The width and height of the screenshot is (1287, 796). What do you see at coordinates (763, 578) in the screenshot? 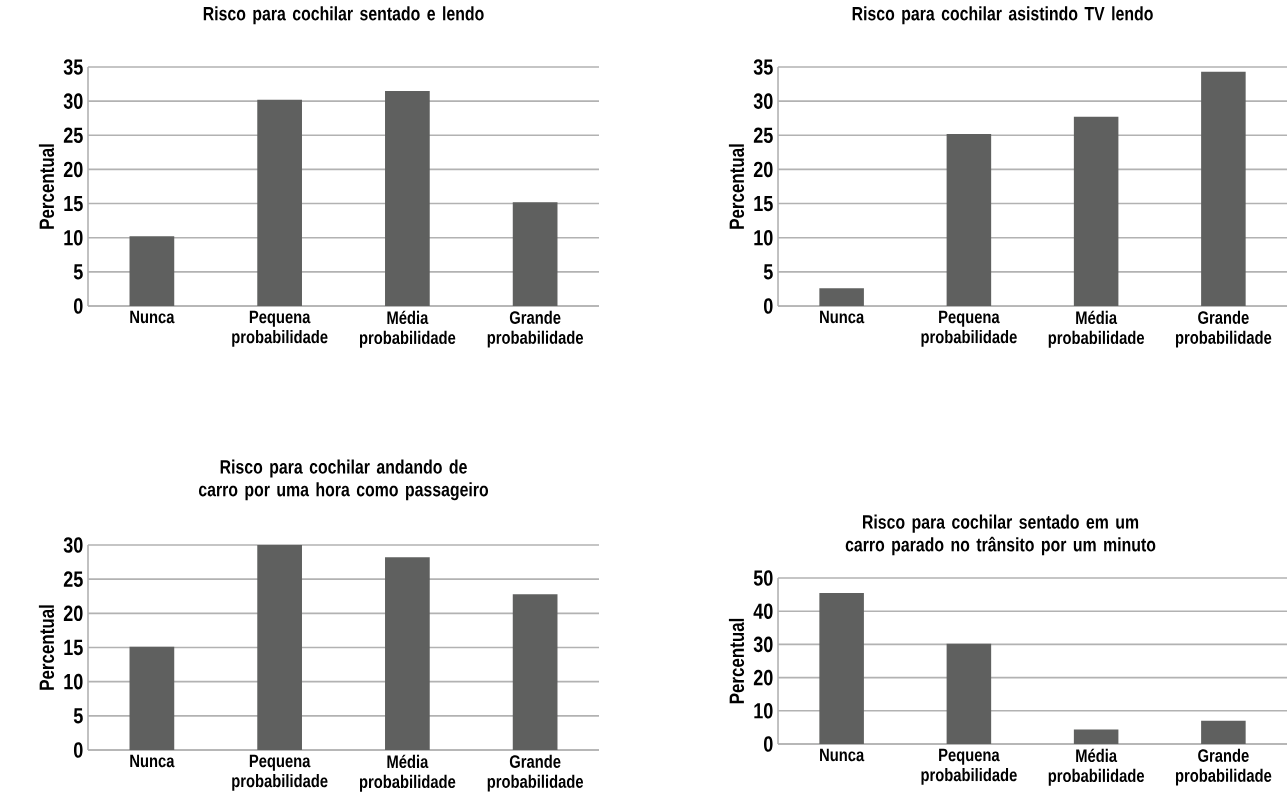
I see `y-tick-label: 50` at bounding box center [763, 578].